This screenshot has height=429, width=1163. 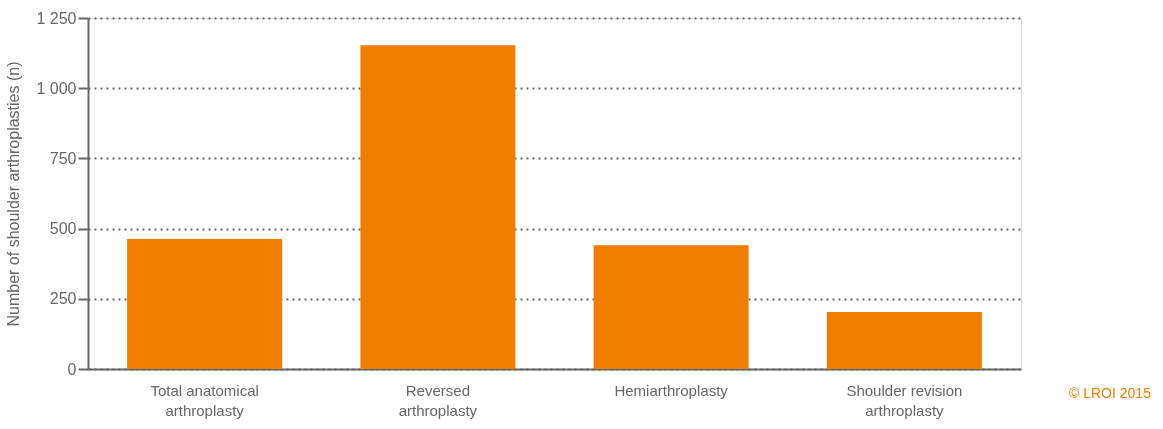 I want to click on y-tick-label: 1 000, so click(x=56, y=88).